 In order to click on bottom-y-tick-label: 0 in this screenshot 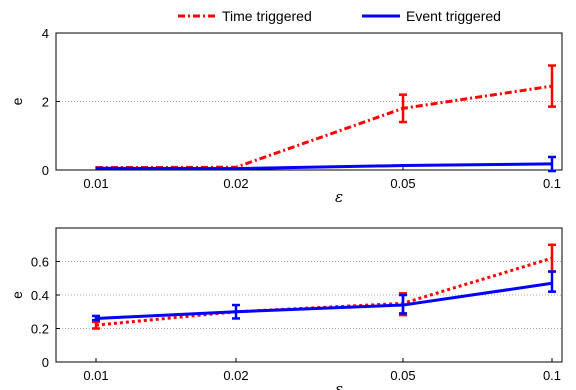, I will do `click(45, 362)`.